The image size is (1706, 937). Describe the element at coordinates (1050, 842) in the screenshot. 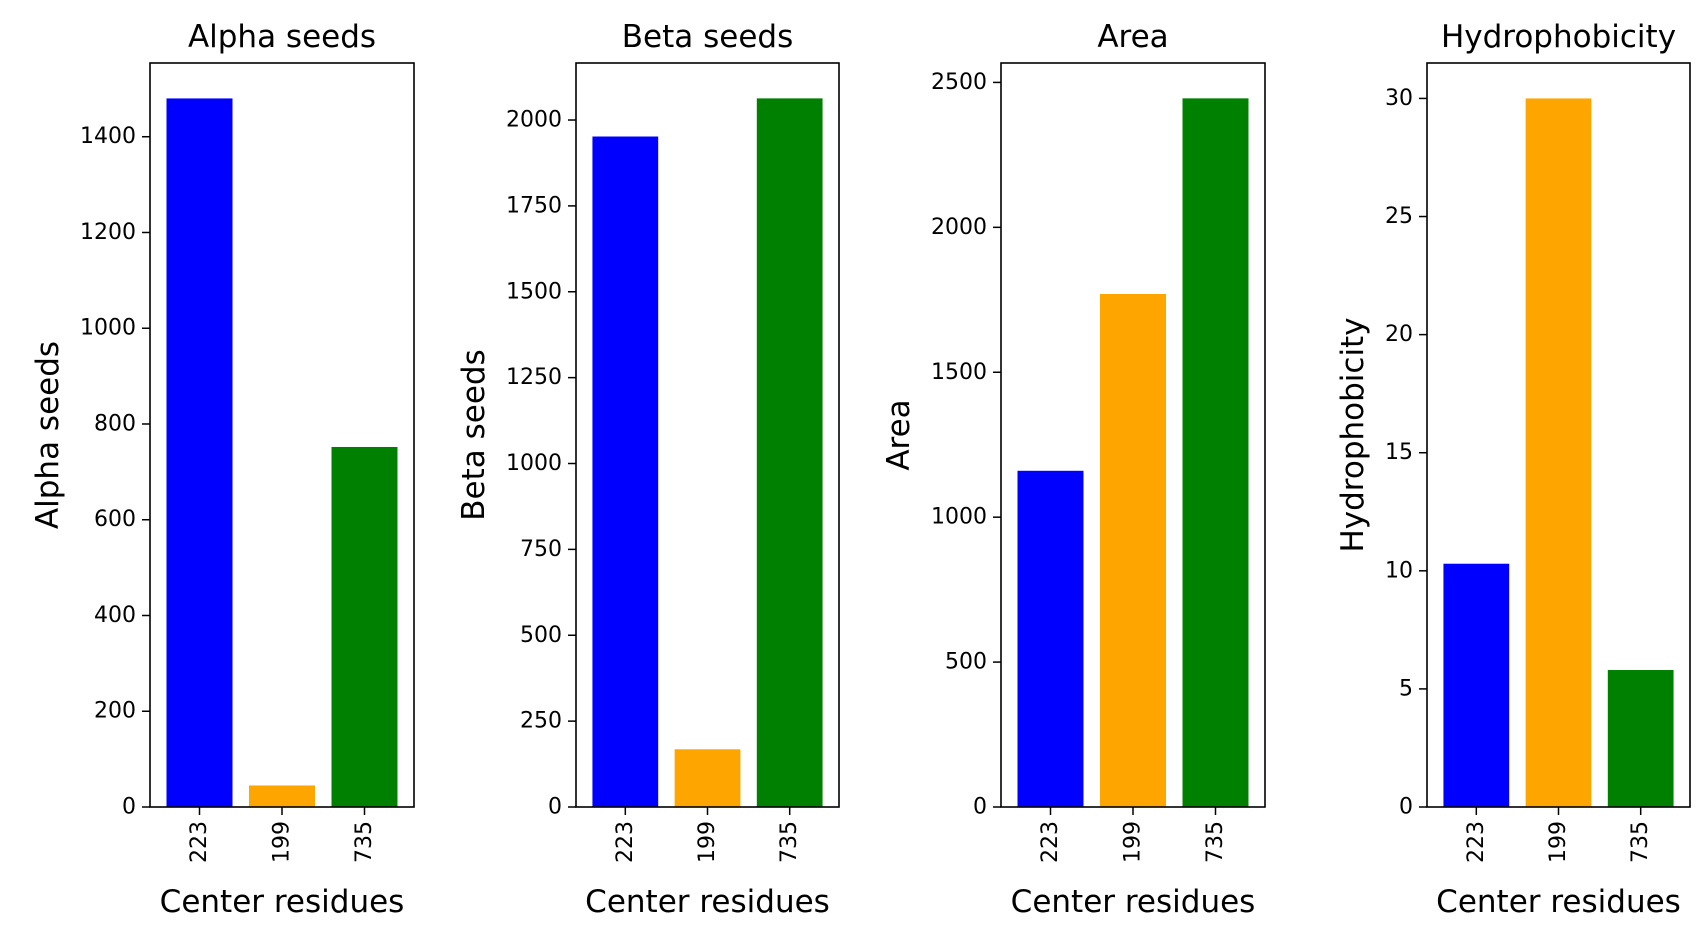

I see `area-xtick-label-223: 223` at that location.